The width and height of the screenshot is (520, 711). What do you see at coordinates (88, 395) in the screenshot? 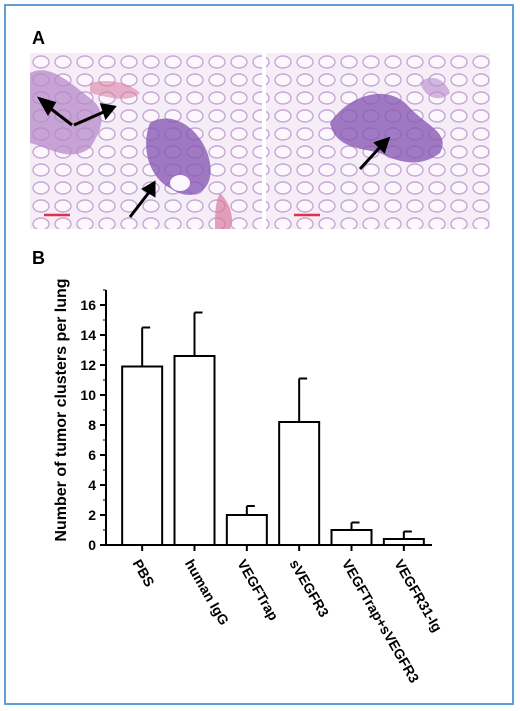
I see `y-tick-label: 10` at bounding box center [88, 395].